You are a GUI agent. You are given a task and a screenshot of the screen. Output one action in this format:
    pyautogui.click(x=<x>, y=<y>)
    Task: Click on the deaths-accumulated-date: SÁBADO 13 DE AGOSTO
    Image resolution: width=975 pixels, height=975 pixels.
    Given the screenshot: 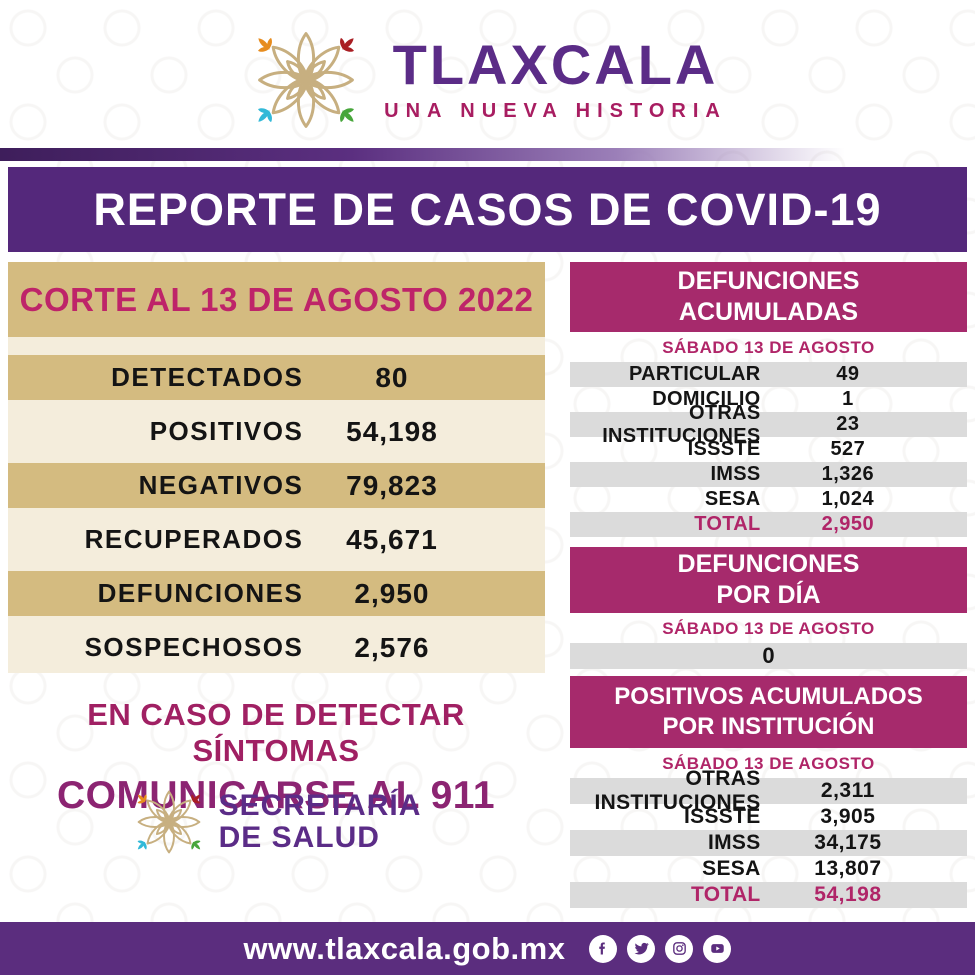 What is the action you would take?
    pyautogui.click(x=768, y=347)
    